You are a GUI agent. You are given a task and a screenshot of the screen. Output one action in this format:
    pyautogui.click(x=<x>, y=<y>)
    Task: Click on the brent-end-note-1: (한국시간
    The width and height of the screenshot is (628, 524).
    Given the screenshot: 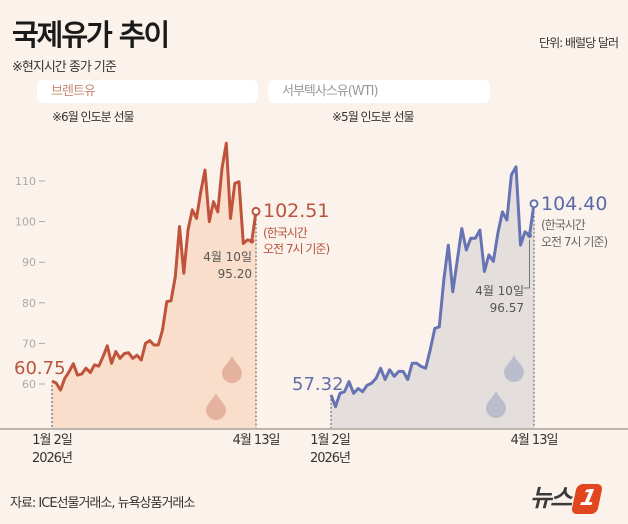 What is the action you would take?
    pyautogui.click(x=285, y=233)
    